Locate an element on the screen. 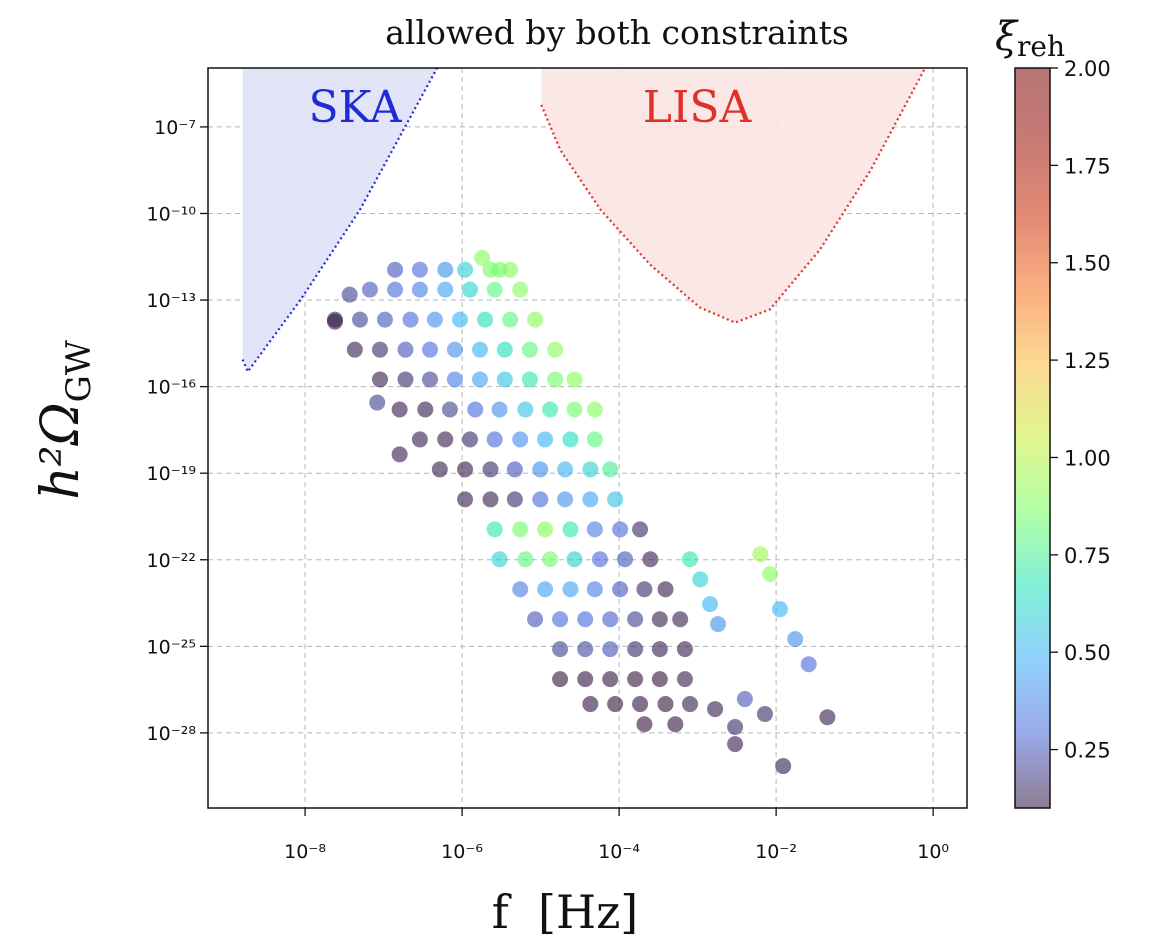 The height and width of the screenshot is (950, 1158). colorbar-ticks: 0.25 0.50 0.75 1.00 1.25 1.50 1.75 2.00 is located at coordinates (1080, 410).